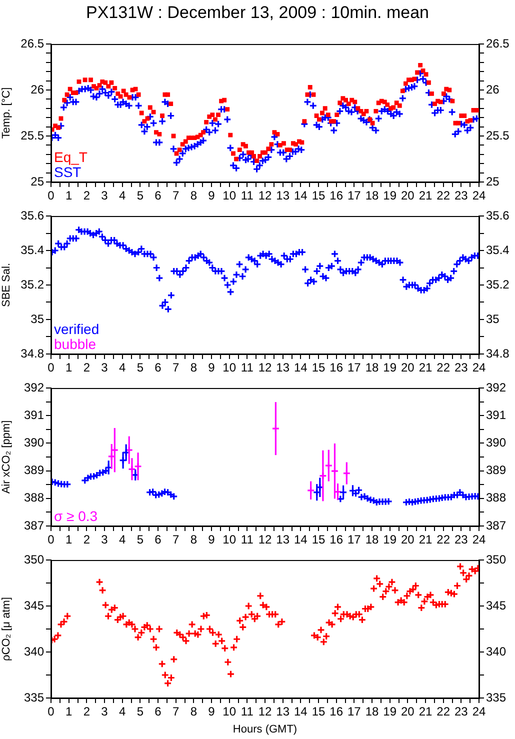 Image resolution: width=515 pixels, height=739 pixels. I want to click on y2-tick-label: 26, so click(493, 89).